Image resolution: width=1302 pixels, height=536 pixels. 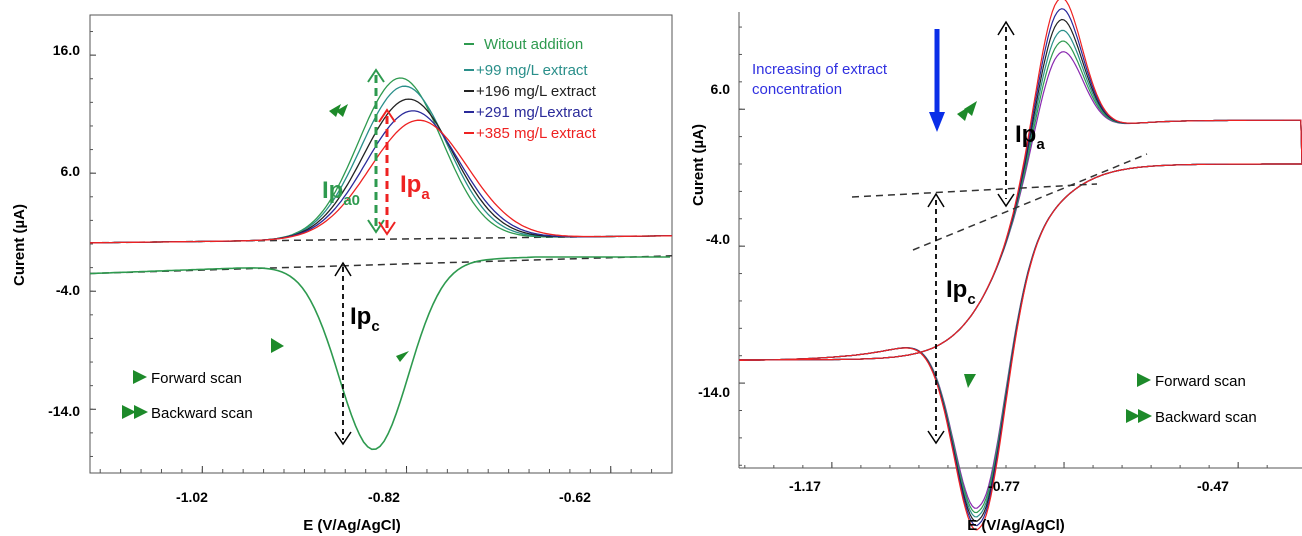 I want to click on left-xaxis-label: E (V/Ag/AgCl), so click(x=352, y=525).